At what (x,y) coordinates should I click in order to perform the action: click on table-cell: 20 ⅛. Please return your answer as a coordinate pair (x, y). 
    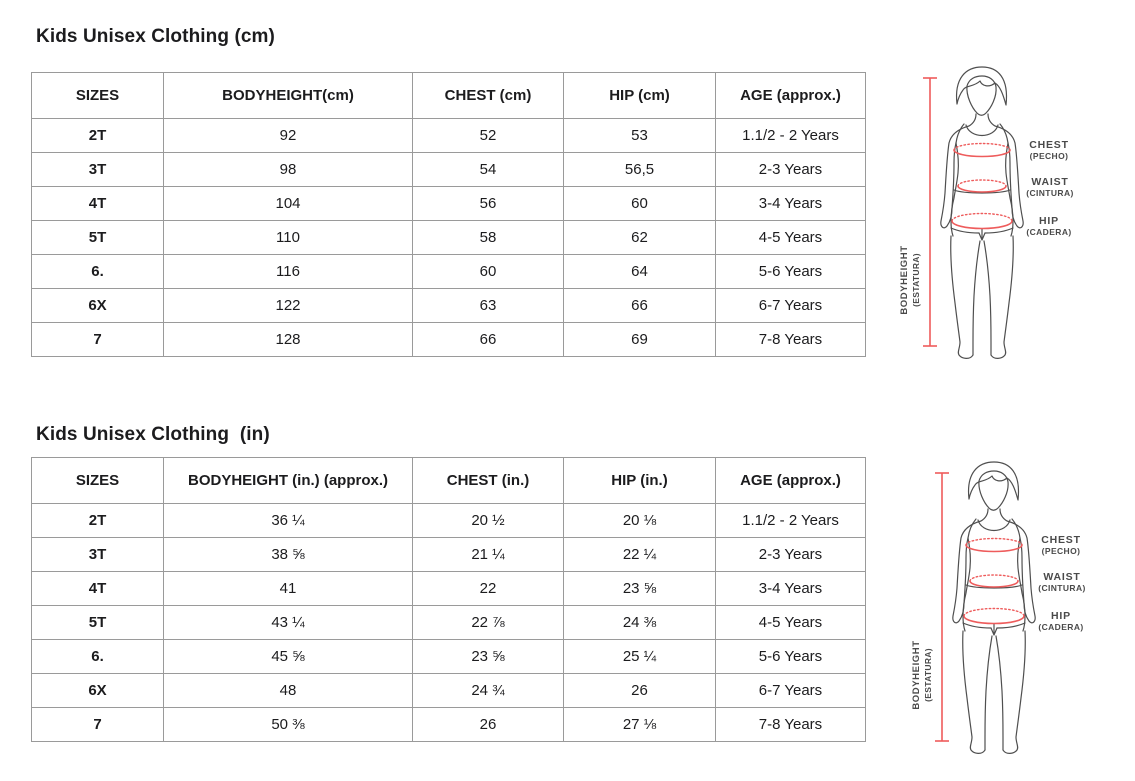
    Looking at the image, I should click on (639, 520).